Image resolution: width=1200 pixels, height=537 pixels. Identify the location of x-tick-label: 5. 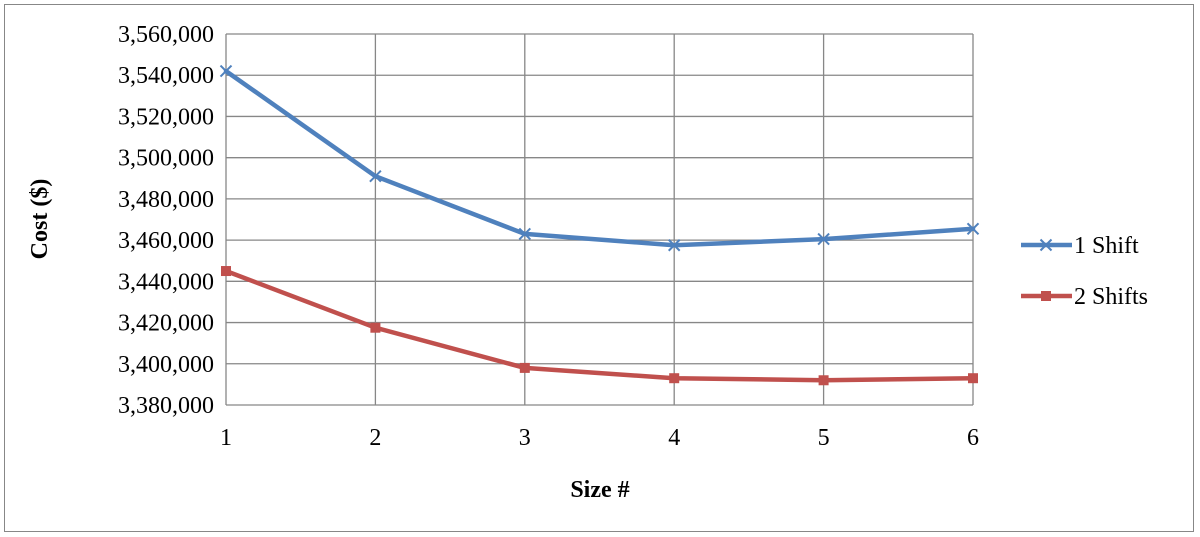
(824, 438).